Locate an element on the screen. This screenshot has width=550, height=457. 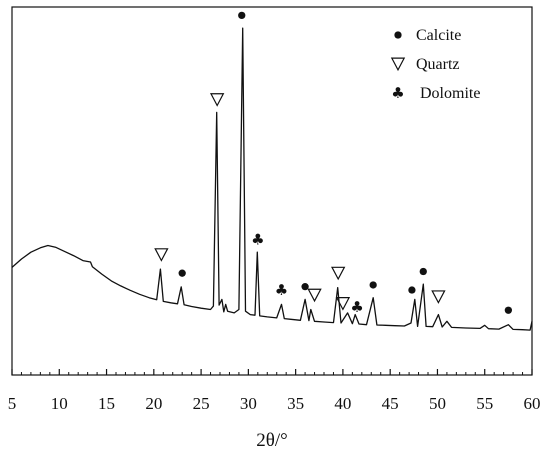
x-tick-label: 40 is located at coordinates (342, 403).